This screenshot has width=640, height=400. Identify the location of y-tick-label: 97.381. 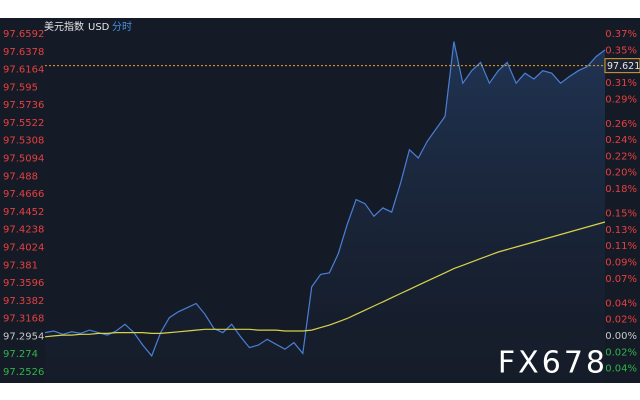
(20, 265).